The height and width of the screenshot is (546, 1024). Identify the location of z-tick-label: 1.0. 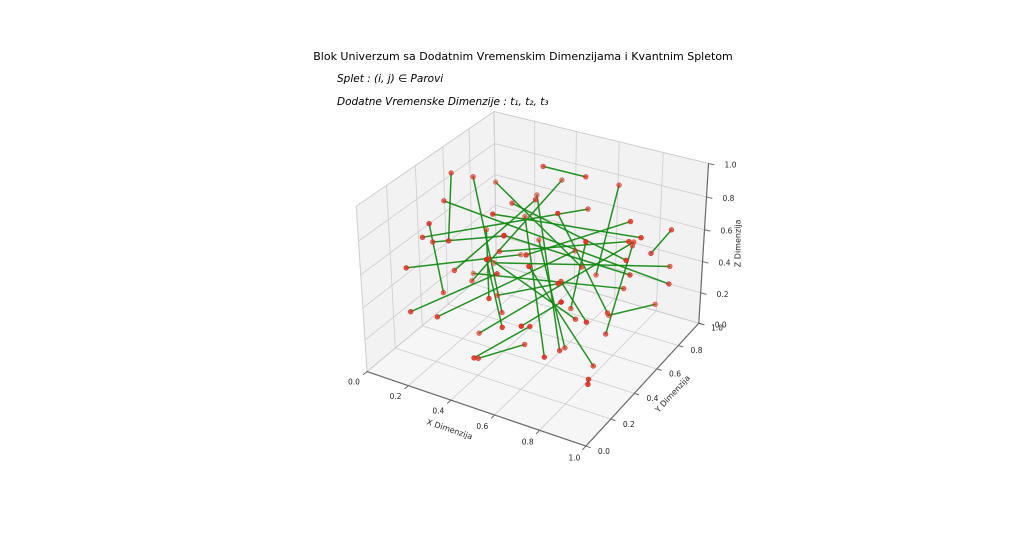
(731, 164).